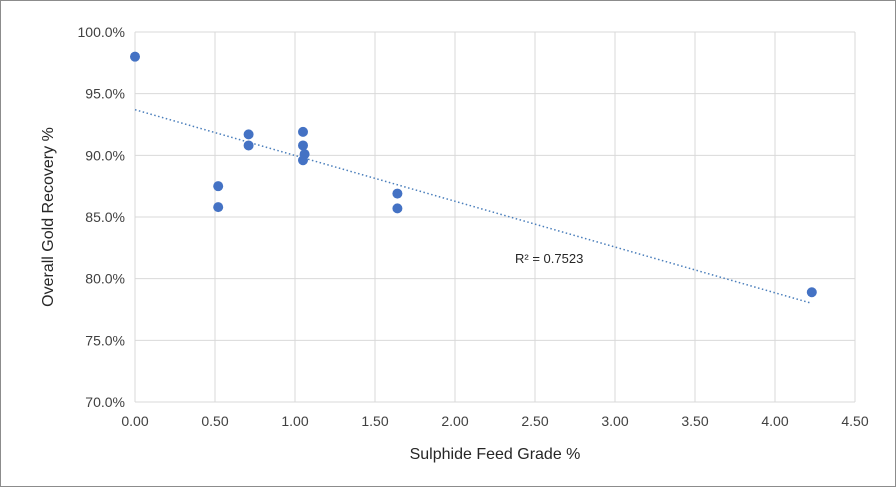 The height and width of the screenshot is (491, 896). Describe the element at coordinates (454, 421) in the screenshot. I see `x-tick-label: 2.00` at that location.